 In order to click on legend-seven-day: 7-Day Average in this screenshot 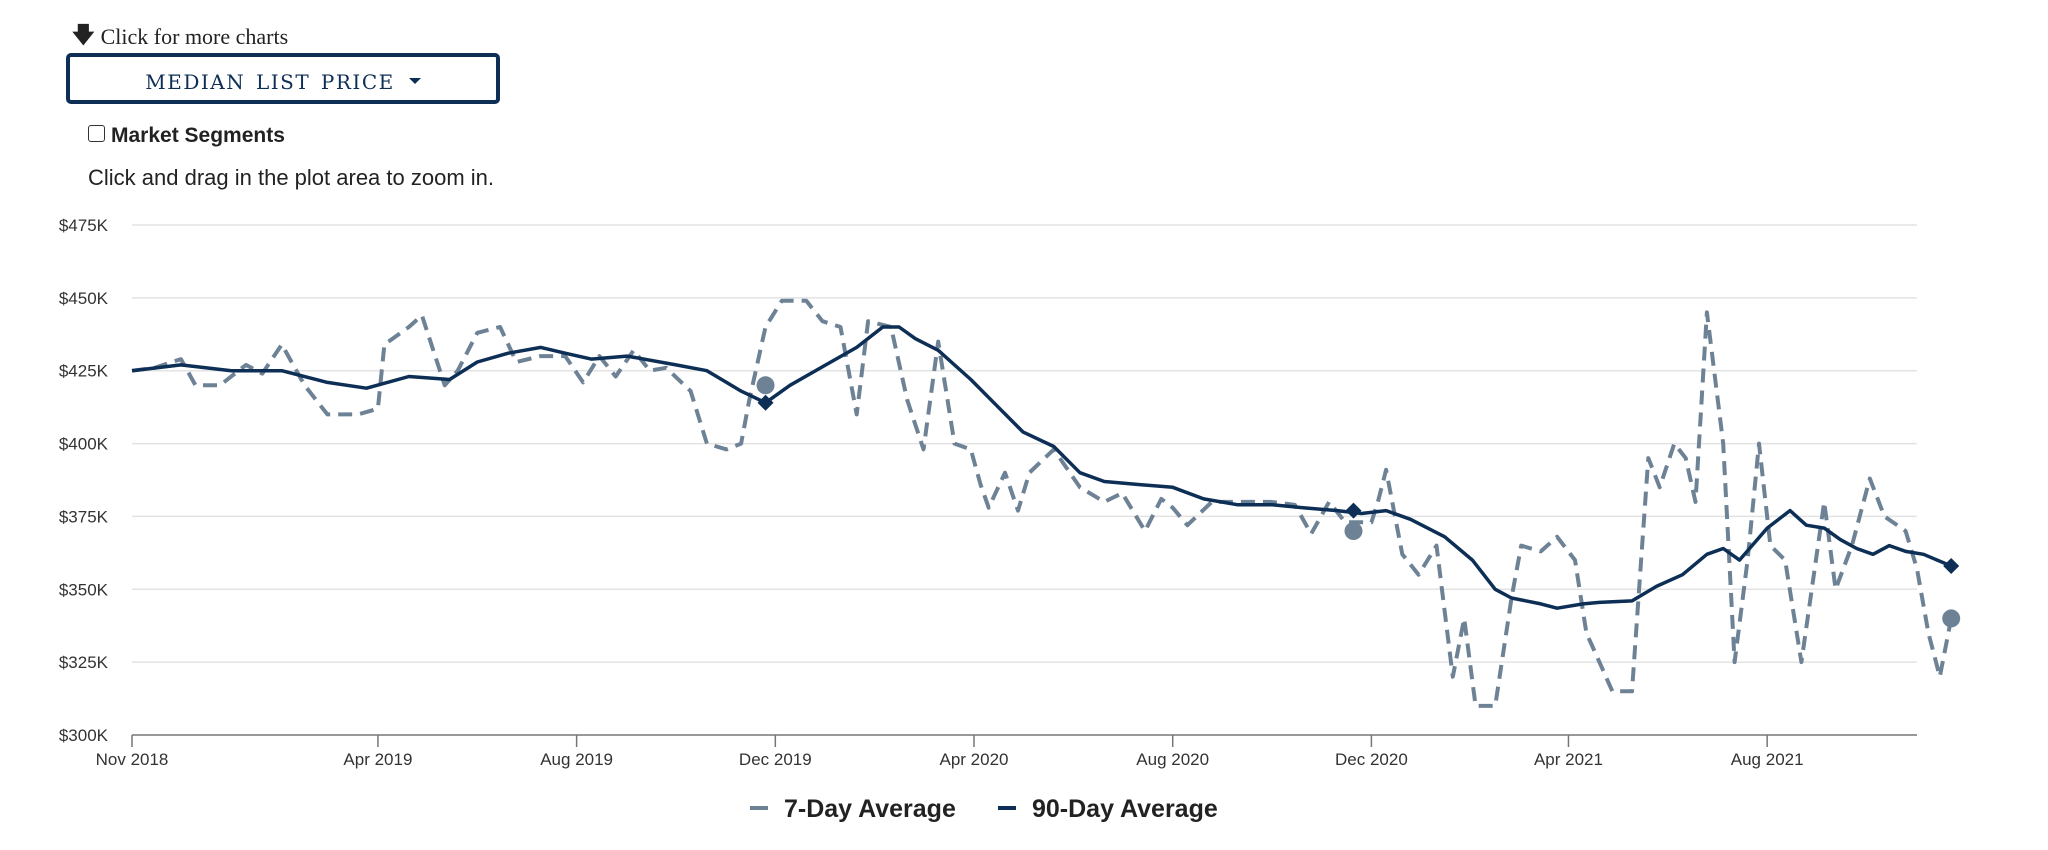, I will do `click(870, 809)`.